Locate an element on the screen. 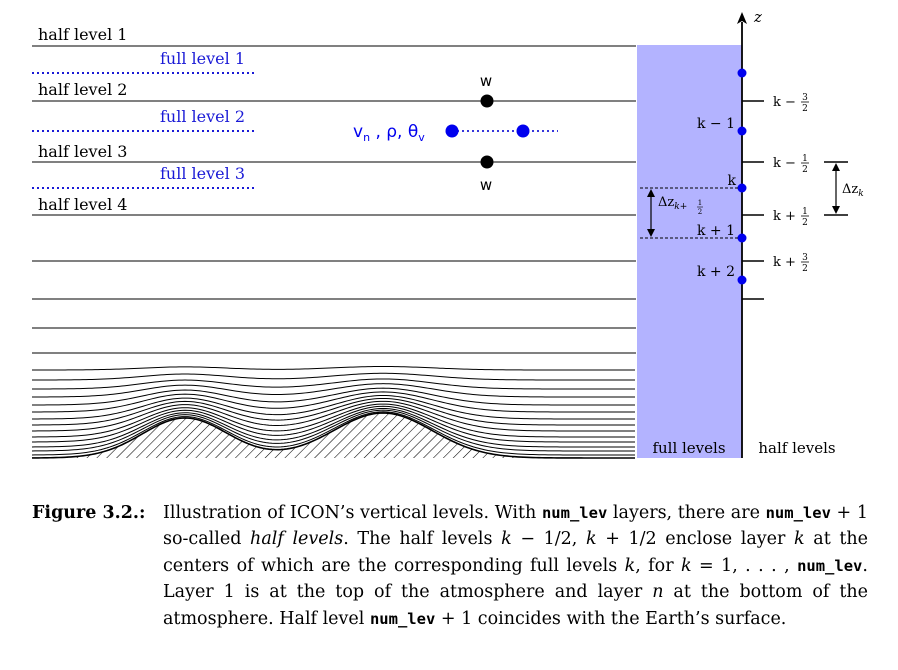 Image resolution: width=898 pixels, height=670 pixels. w-point-bottom is located at coordinates (487, 162).